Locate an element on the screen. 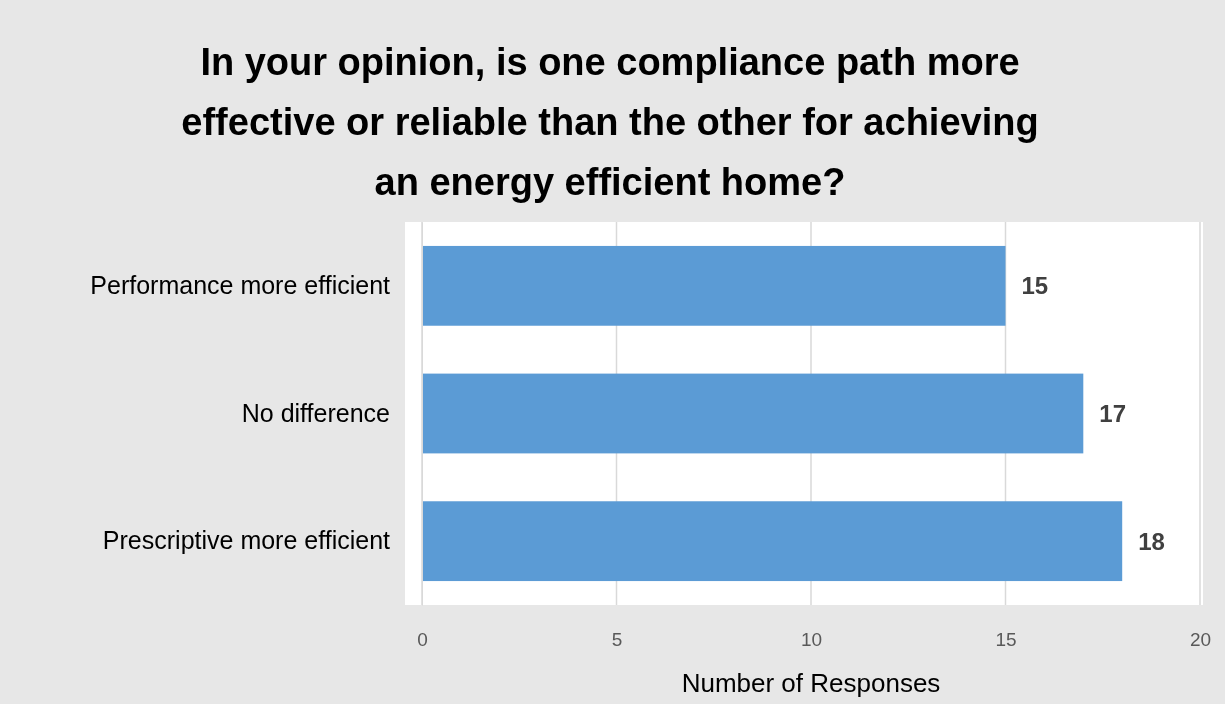  x-tick-label: 5 is located at coordinates (617, 640).